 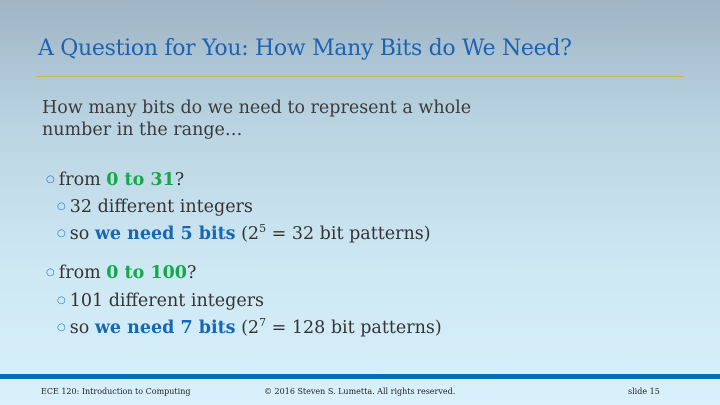 What do you see at coordinates (263, 322) in the screenshot?
I see `exponent: 7` at bounding box center [263, 322].